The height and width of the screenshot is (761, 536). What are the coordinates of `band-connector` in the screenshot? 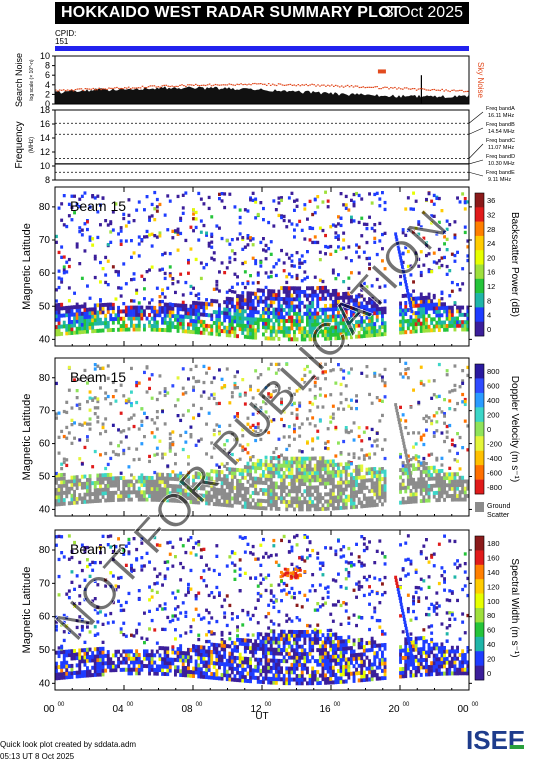 It's located at (476, 131).